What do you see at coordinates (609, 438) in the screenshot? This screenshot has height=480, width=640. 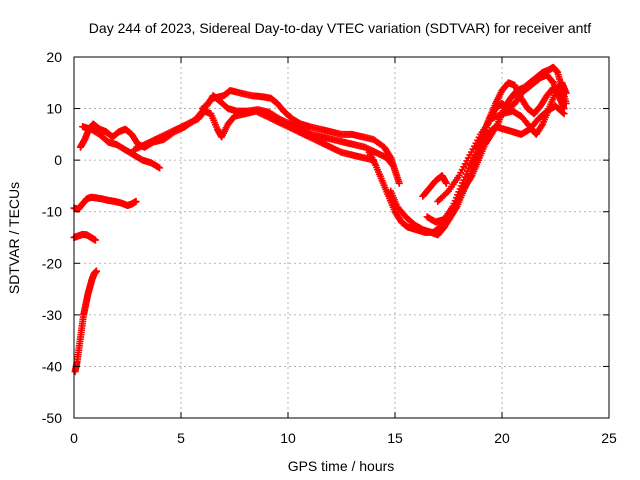 I see `x-tick-label: 25` at bounding box center [609, 438].